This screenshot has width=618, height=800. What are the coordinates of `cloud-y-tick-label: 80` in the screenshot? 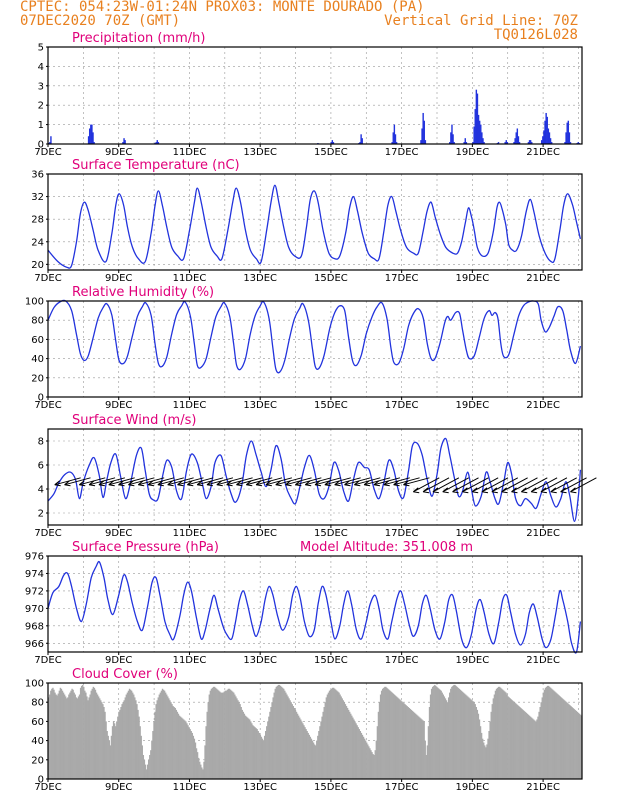 It's located at (37, 703).